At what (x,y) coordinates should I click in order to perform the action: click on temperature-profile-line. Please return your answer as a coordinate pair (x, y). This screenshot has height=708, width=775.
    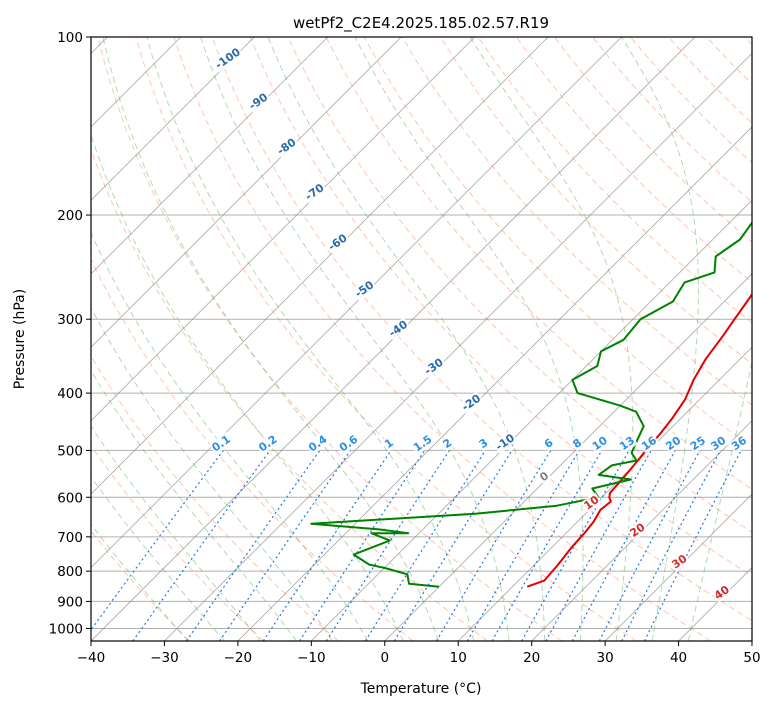
    Looking at the image, I should click on (639, 440).